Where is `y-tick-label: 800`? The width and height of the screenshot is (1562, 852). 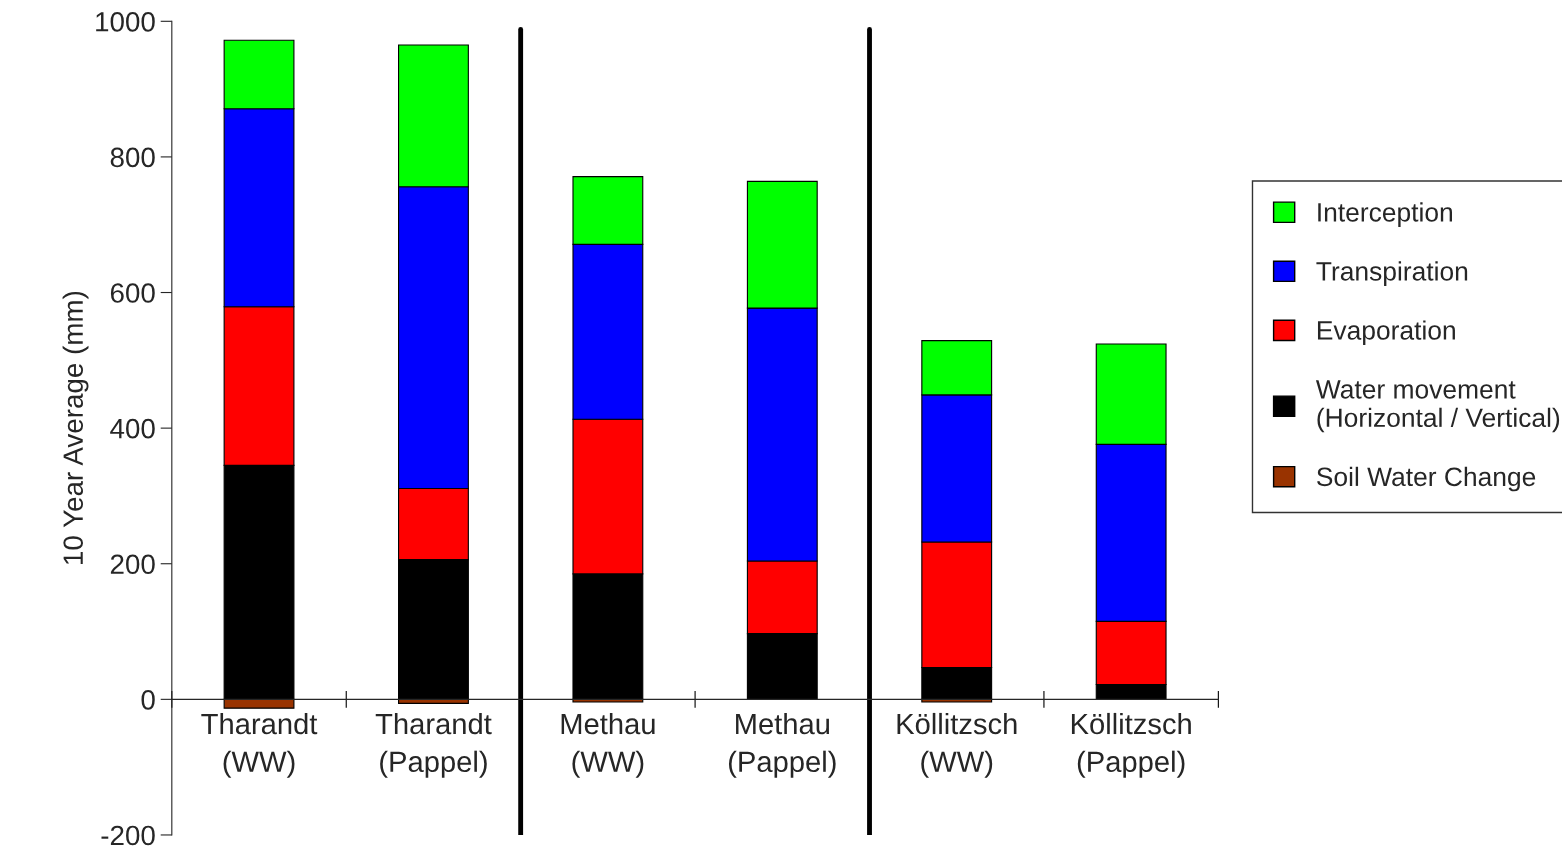
y-tick-label: 800 is located at coordinates (132, 157).